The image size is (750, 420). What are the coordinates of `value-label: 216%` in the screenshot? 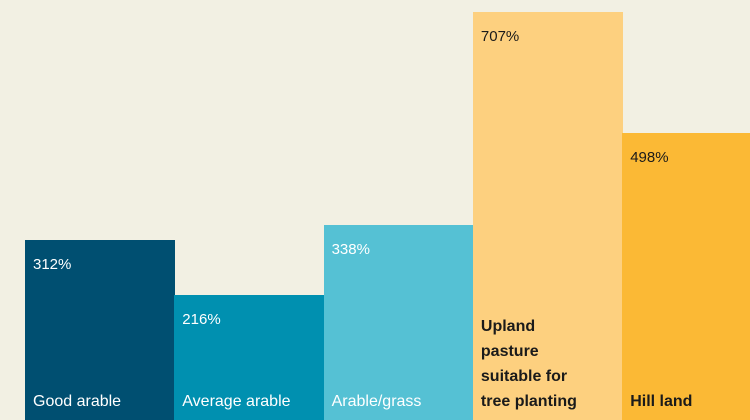 It's located at (201, 320).